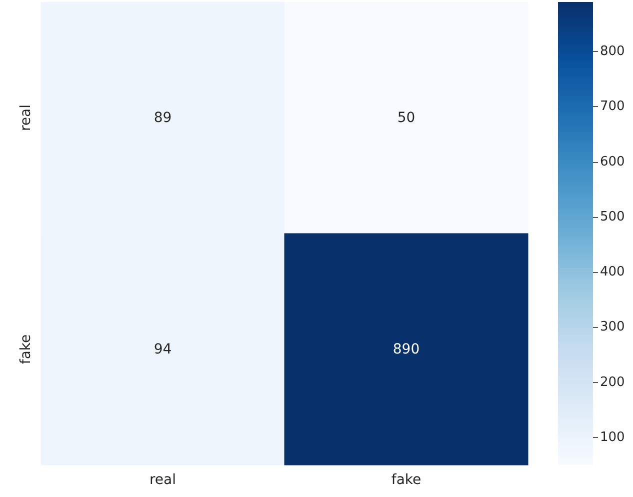 The height and width of the screenshot is (497, 633). I want to click on color-bar-label: 700, so click(612, 106).